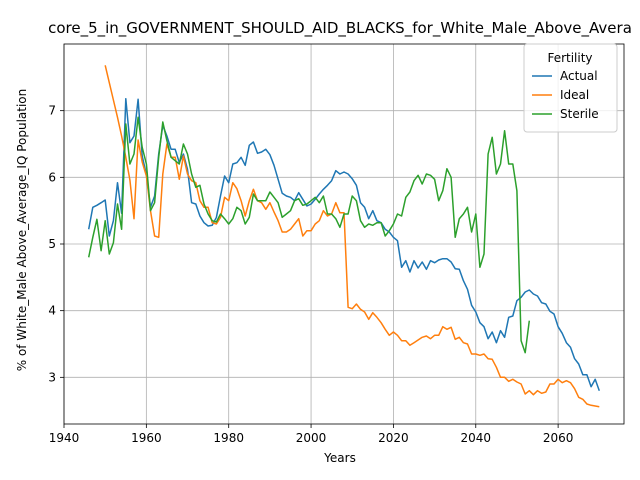 This screenshot has width=640, height=480. I want to click on y-tick-label: 4, so click(52, 311).